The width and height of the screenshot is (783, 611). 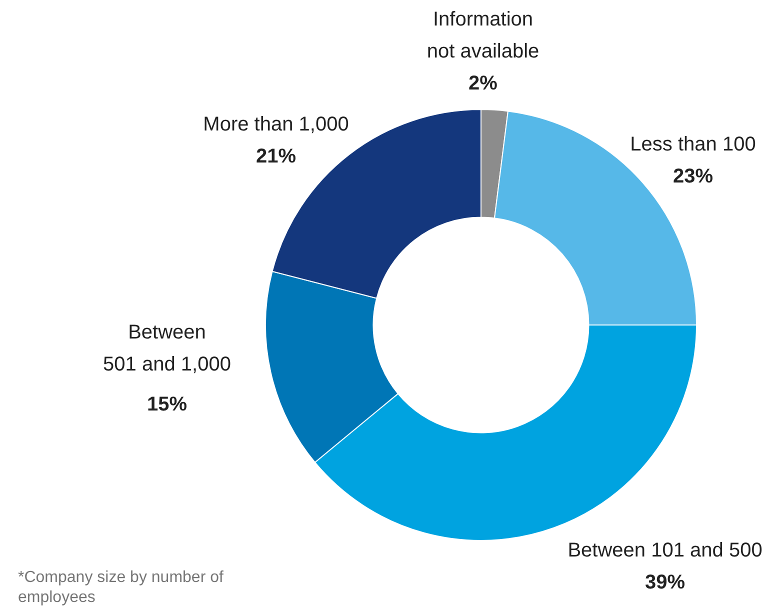 I want to click on slice-label: Information not available, so click(x=483, y=35).